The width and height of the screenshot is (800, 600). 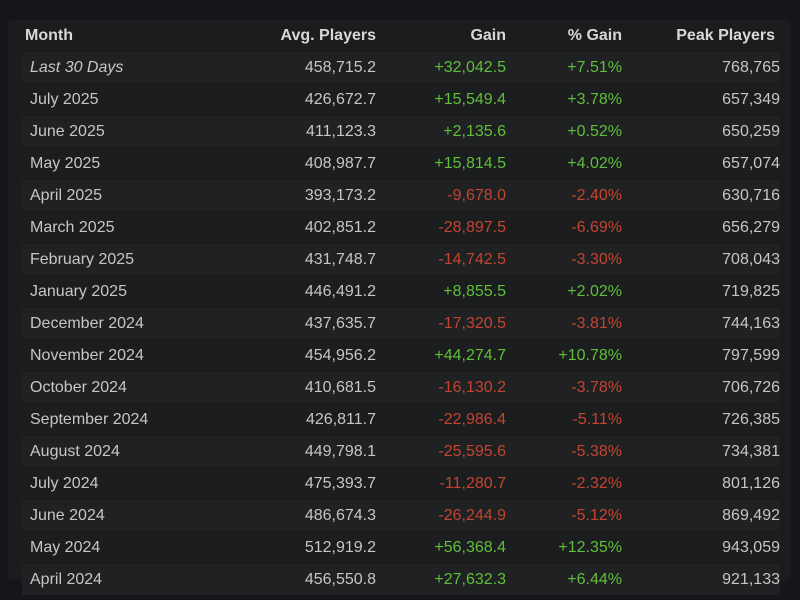 I want to click on avg-players-cell: 512,919.2, so click(x=303, y=547).